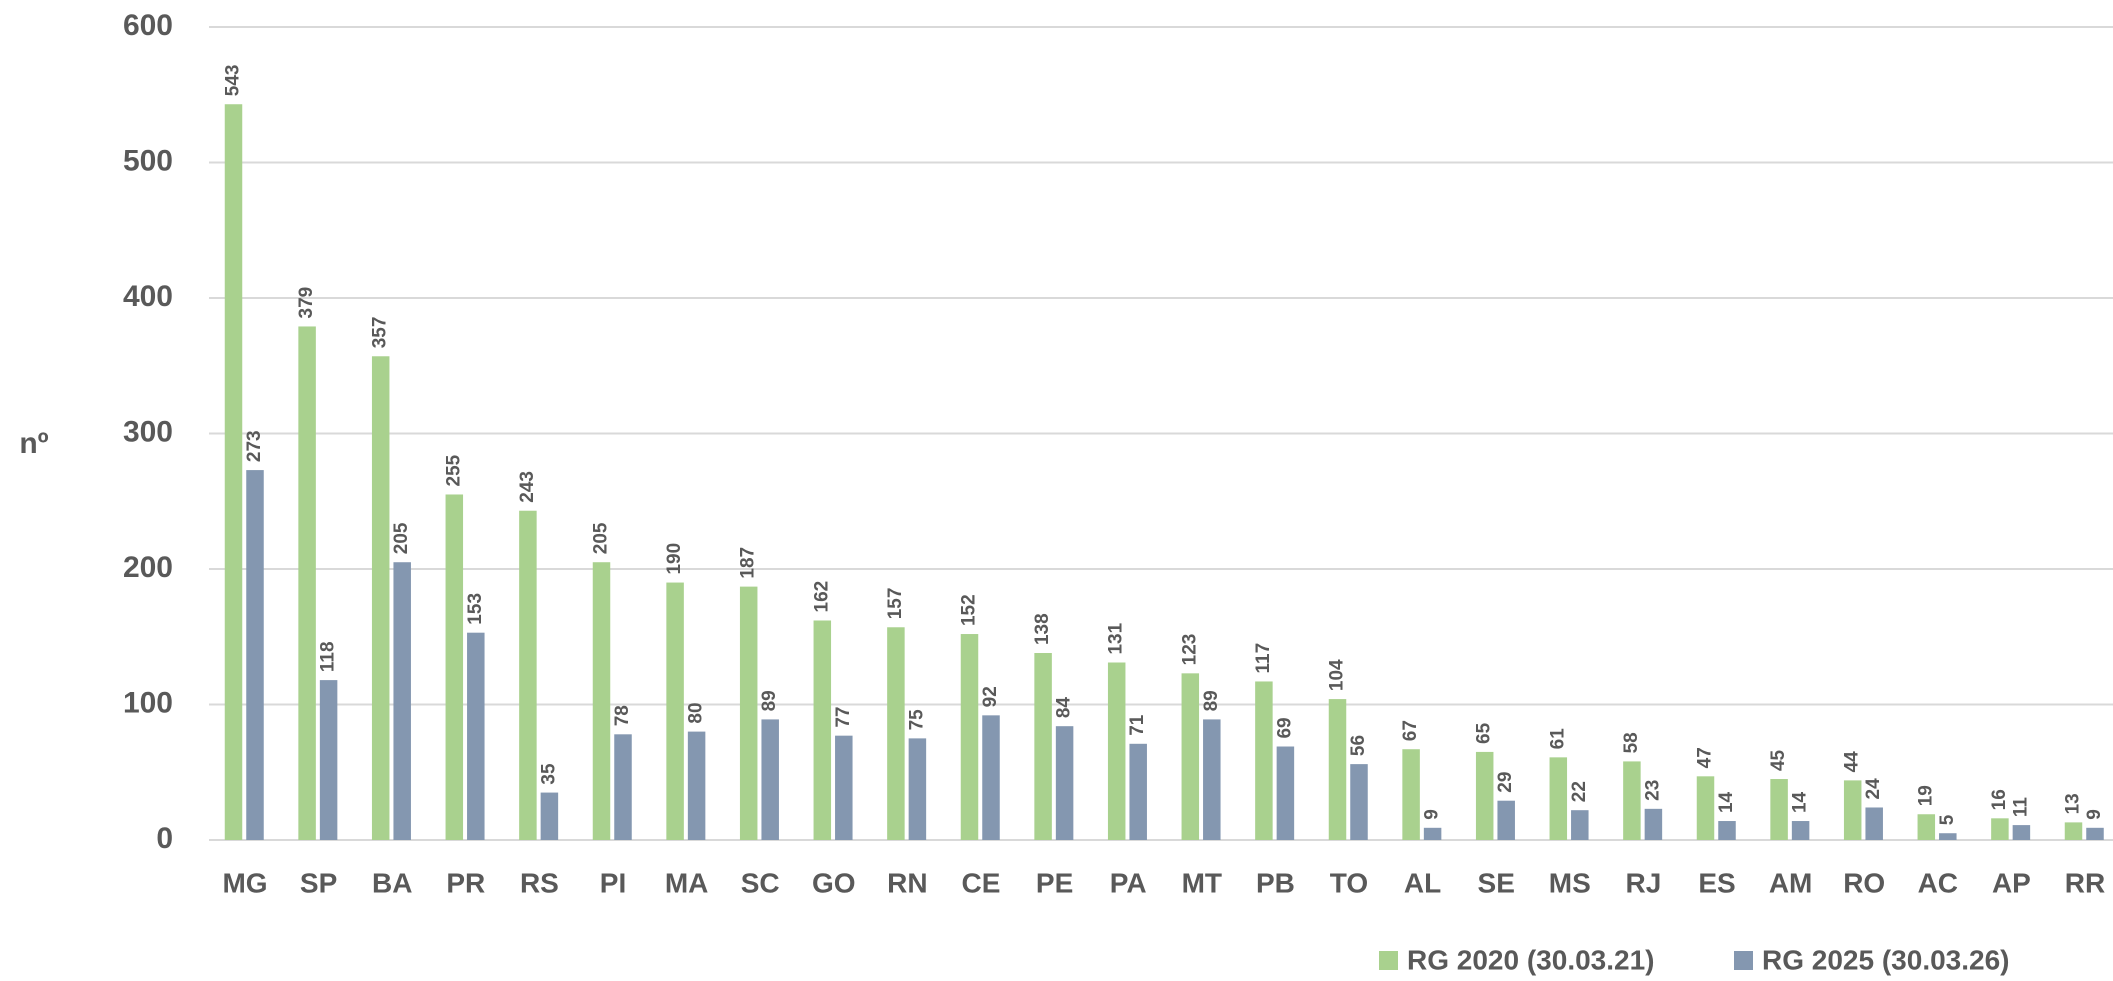 Image resolution: width=2113 pixels, height=981 pixels. Describe the element at coordinates (306, 303) in the screenshot. I see `value-label: 379` at that location.